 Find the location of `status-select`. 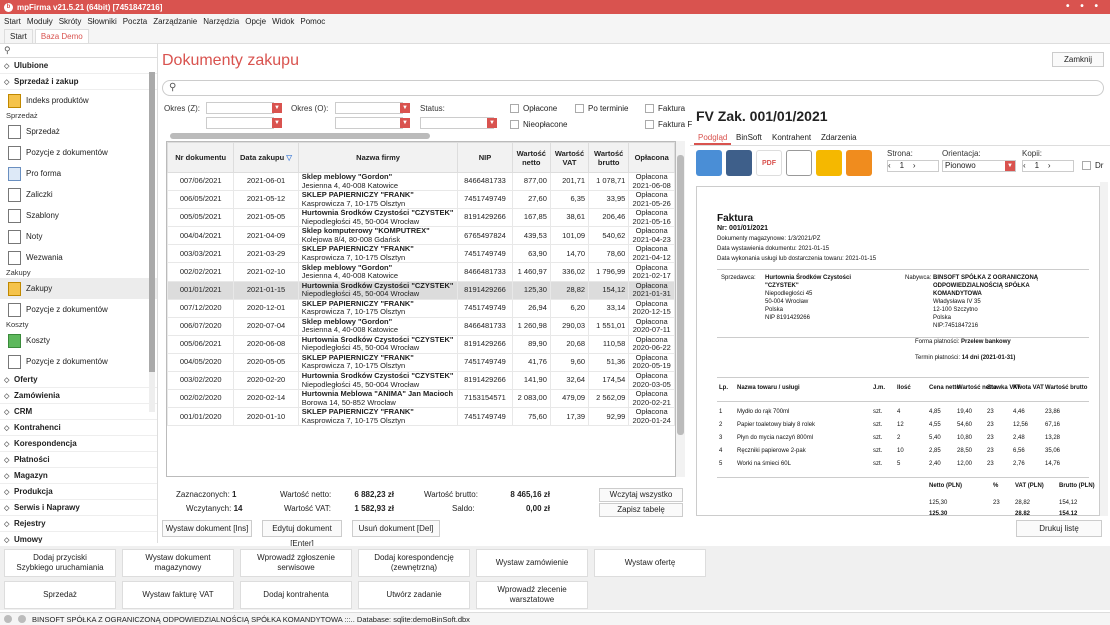

status-select is located at coordinates (457, 123).